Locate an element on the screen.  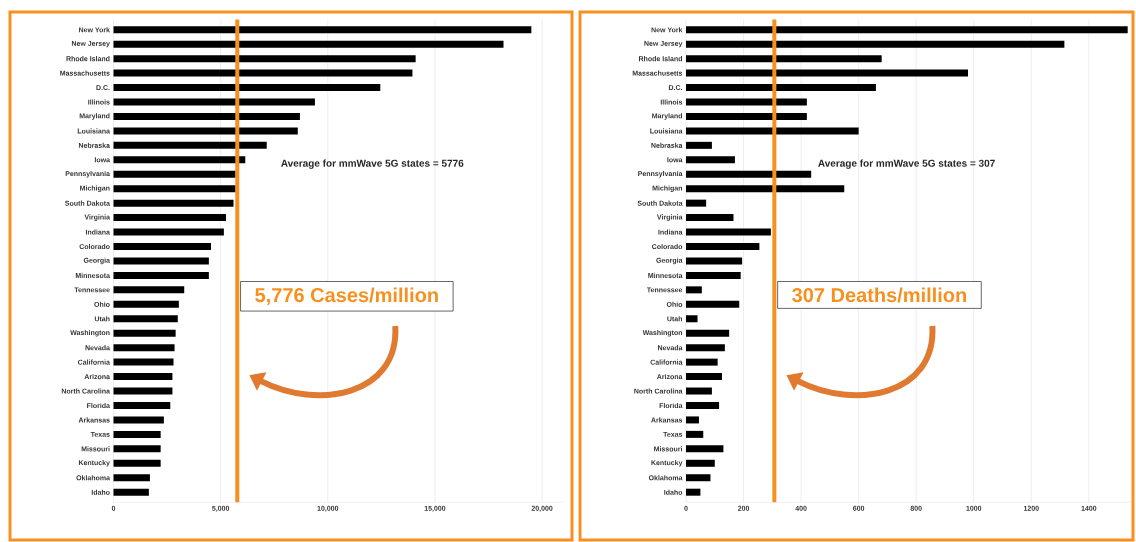
ref-line-label: 5,776 Cases/million is located at coordinates (346, 296).